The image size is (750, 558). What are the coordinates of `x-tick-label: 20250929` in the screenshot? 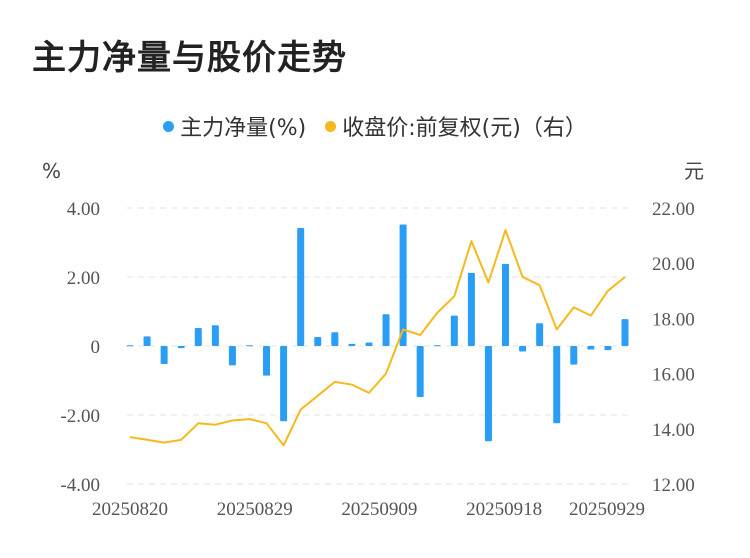 It's located at (607, 509).